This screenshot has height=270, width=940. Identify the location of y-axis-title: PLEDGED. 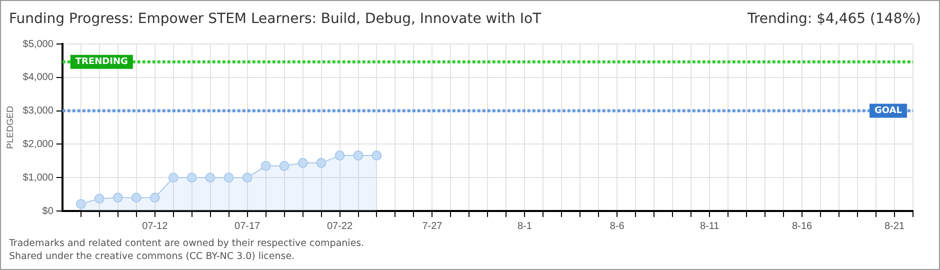
(9, 127).